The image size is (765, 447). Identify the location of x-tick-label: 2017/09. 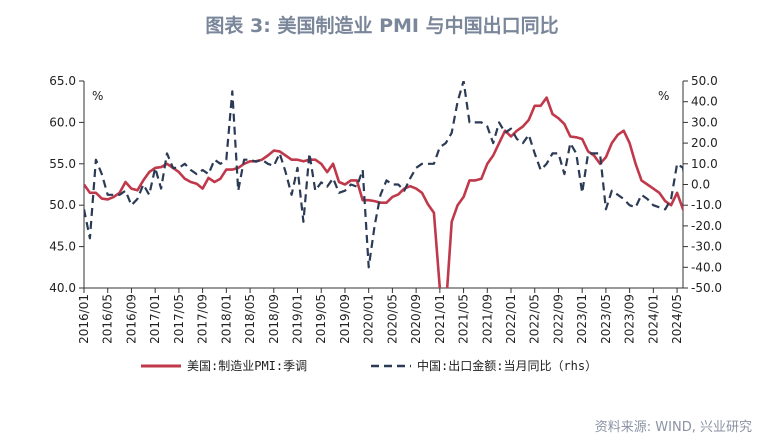
(203, 319).